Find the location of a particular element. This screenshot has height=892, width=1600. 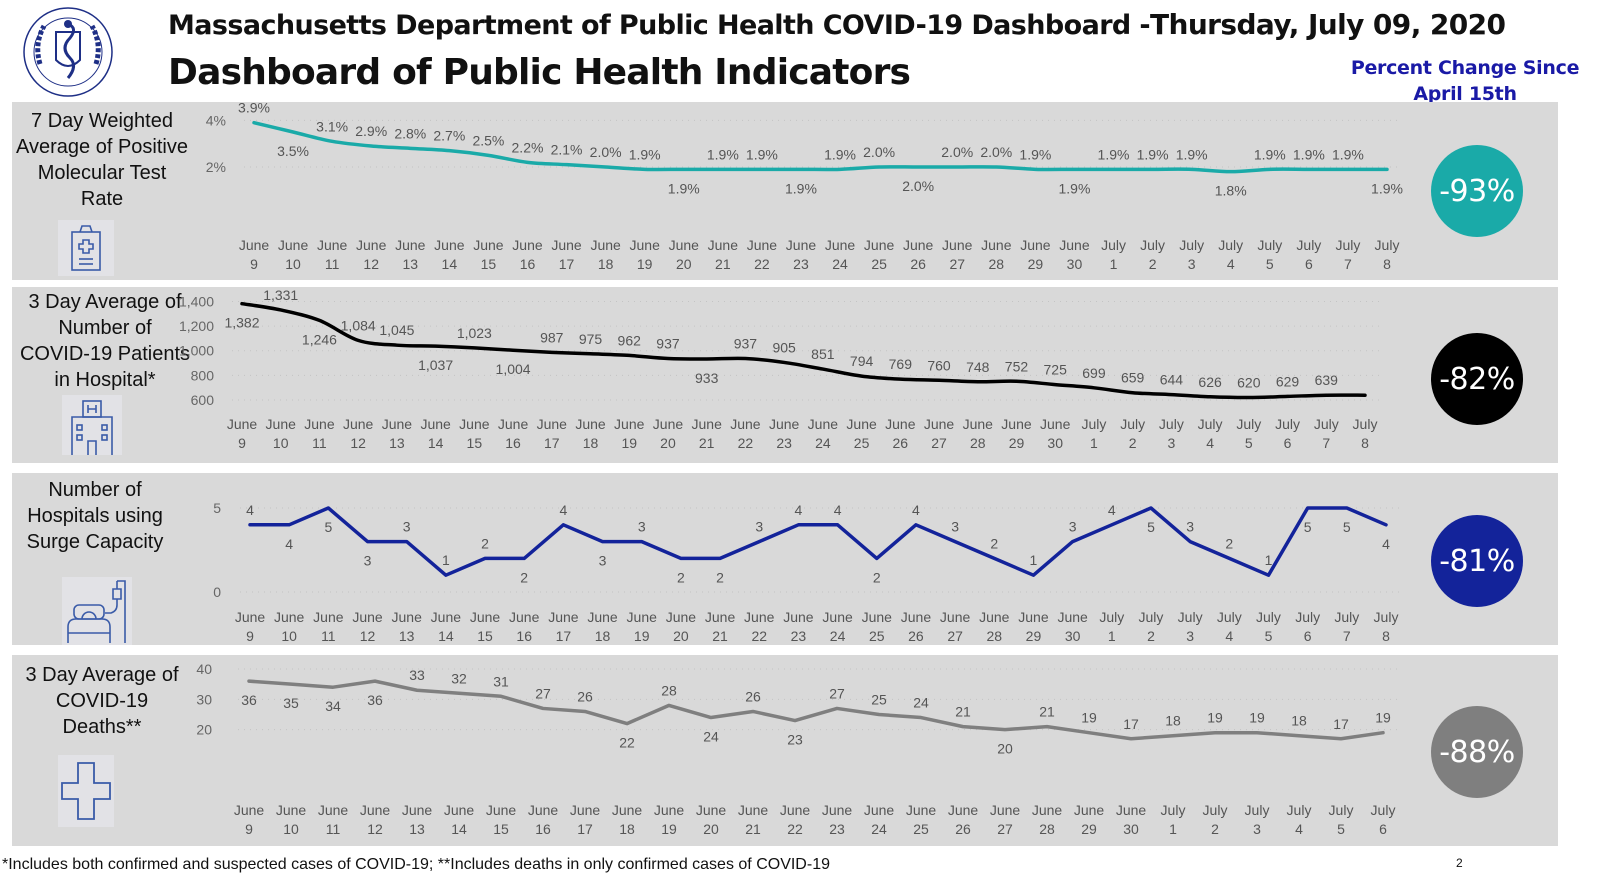

data-label: 25 is located at coordinates (879, 700).